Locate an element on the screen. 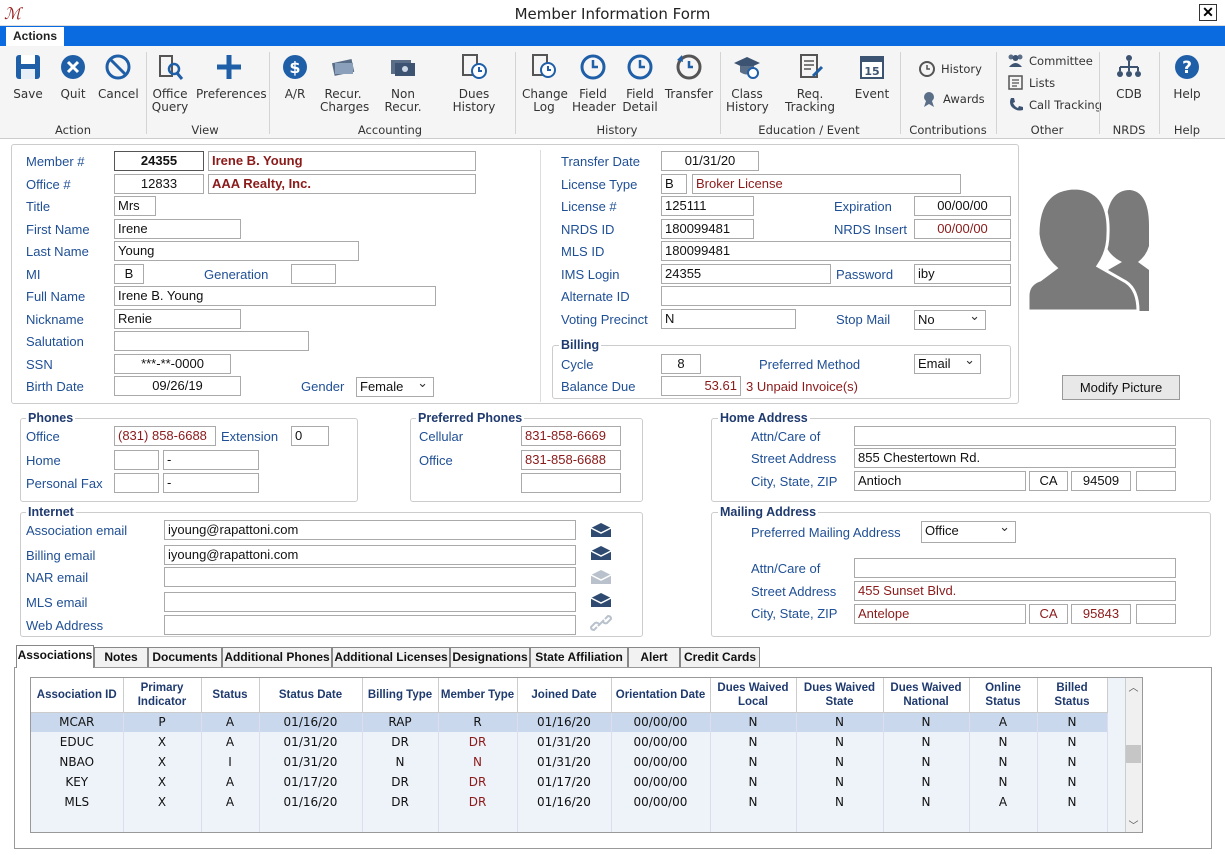 This screenshot has width=1225, height=855. nickname-field: Renie is located at coordinates (177, 319).